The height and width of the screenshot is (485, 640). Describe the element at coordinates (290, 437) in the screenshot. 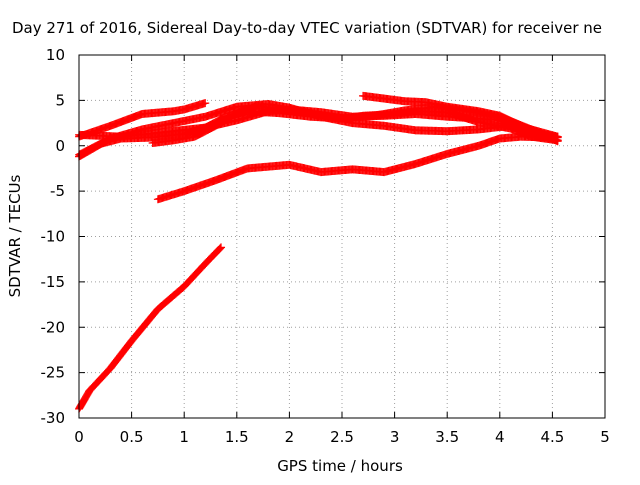

I see `x-tick-label: 2` at that location.